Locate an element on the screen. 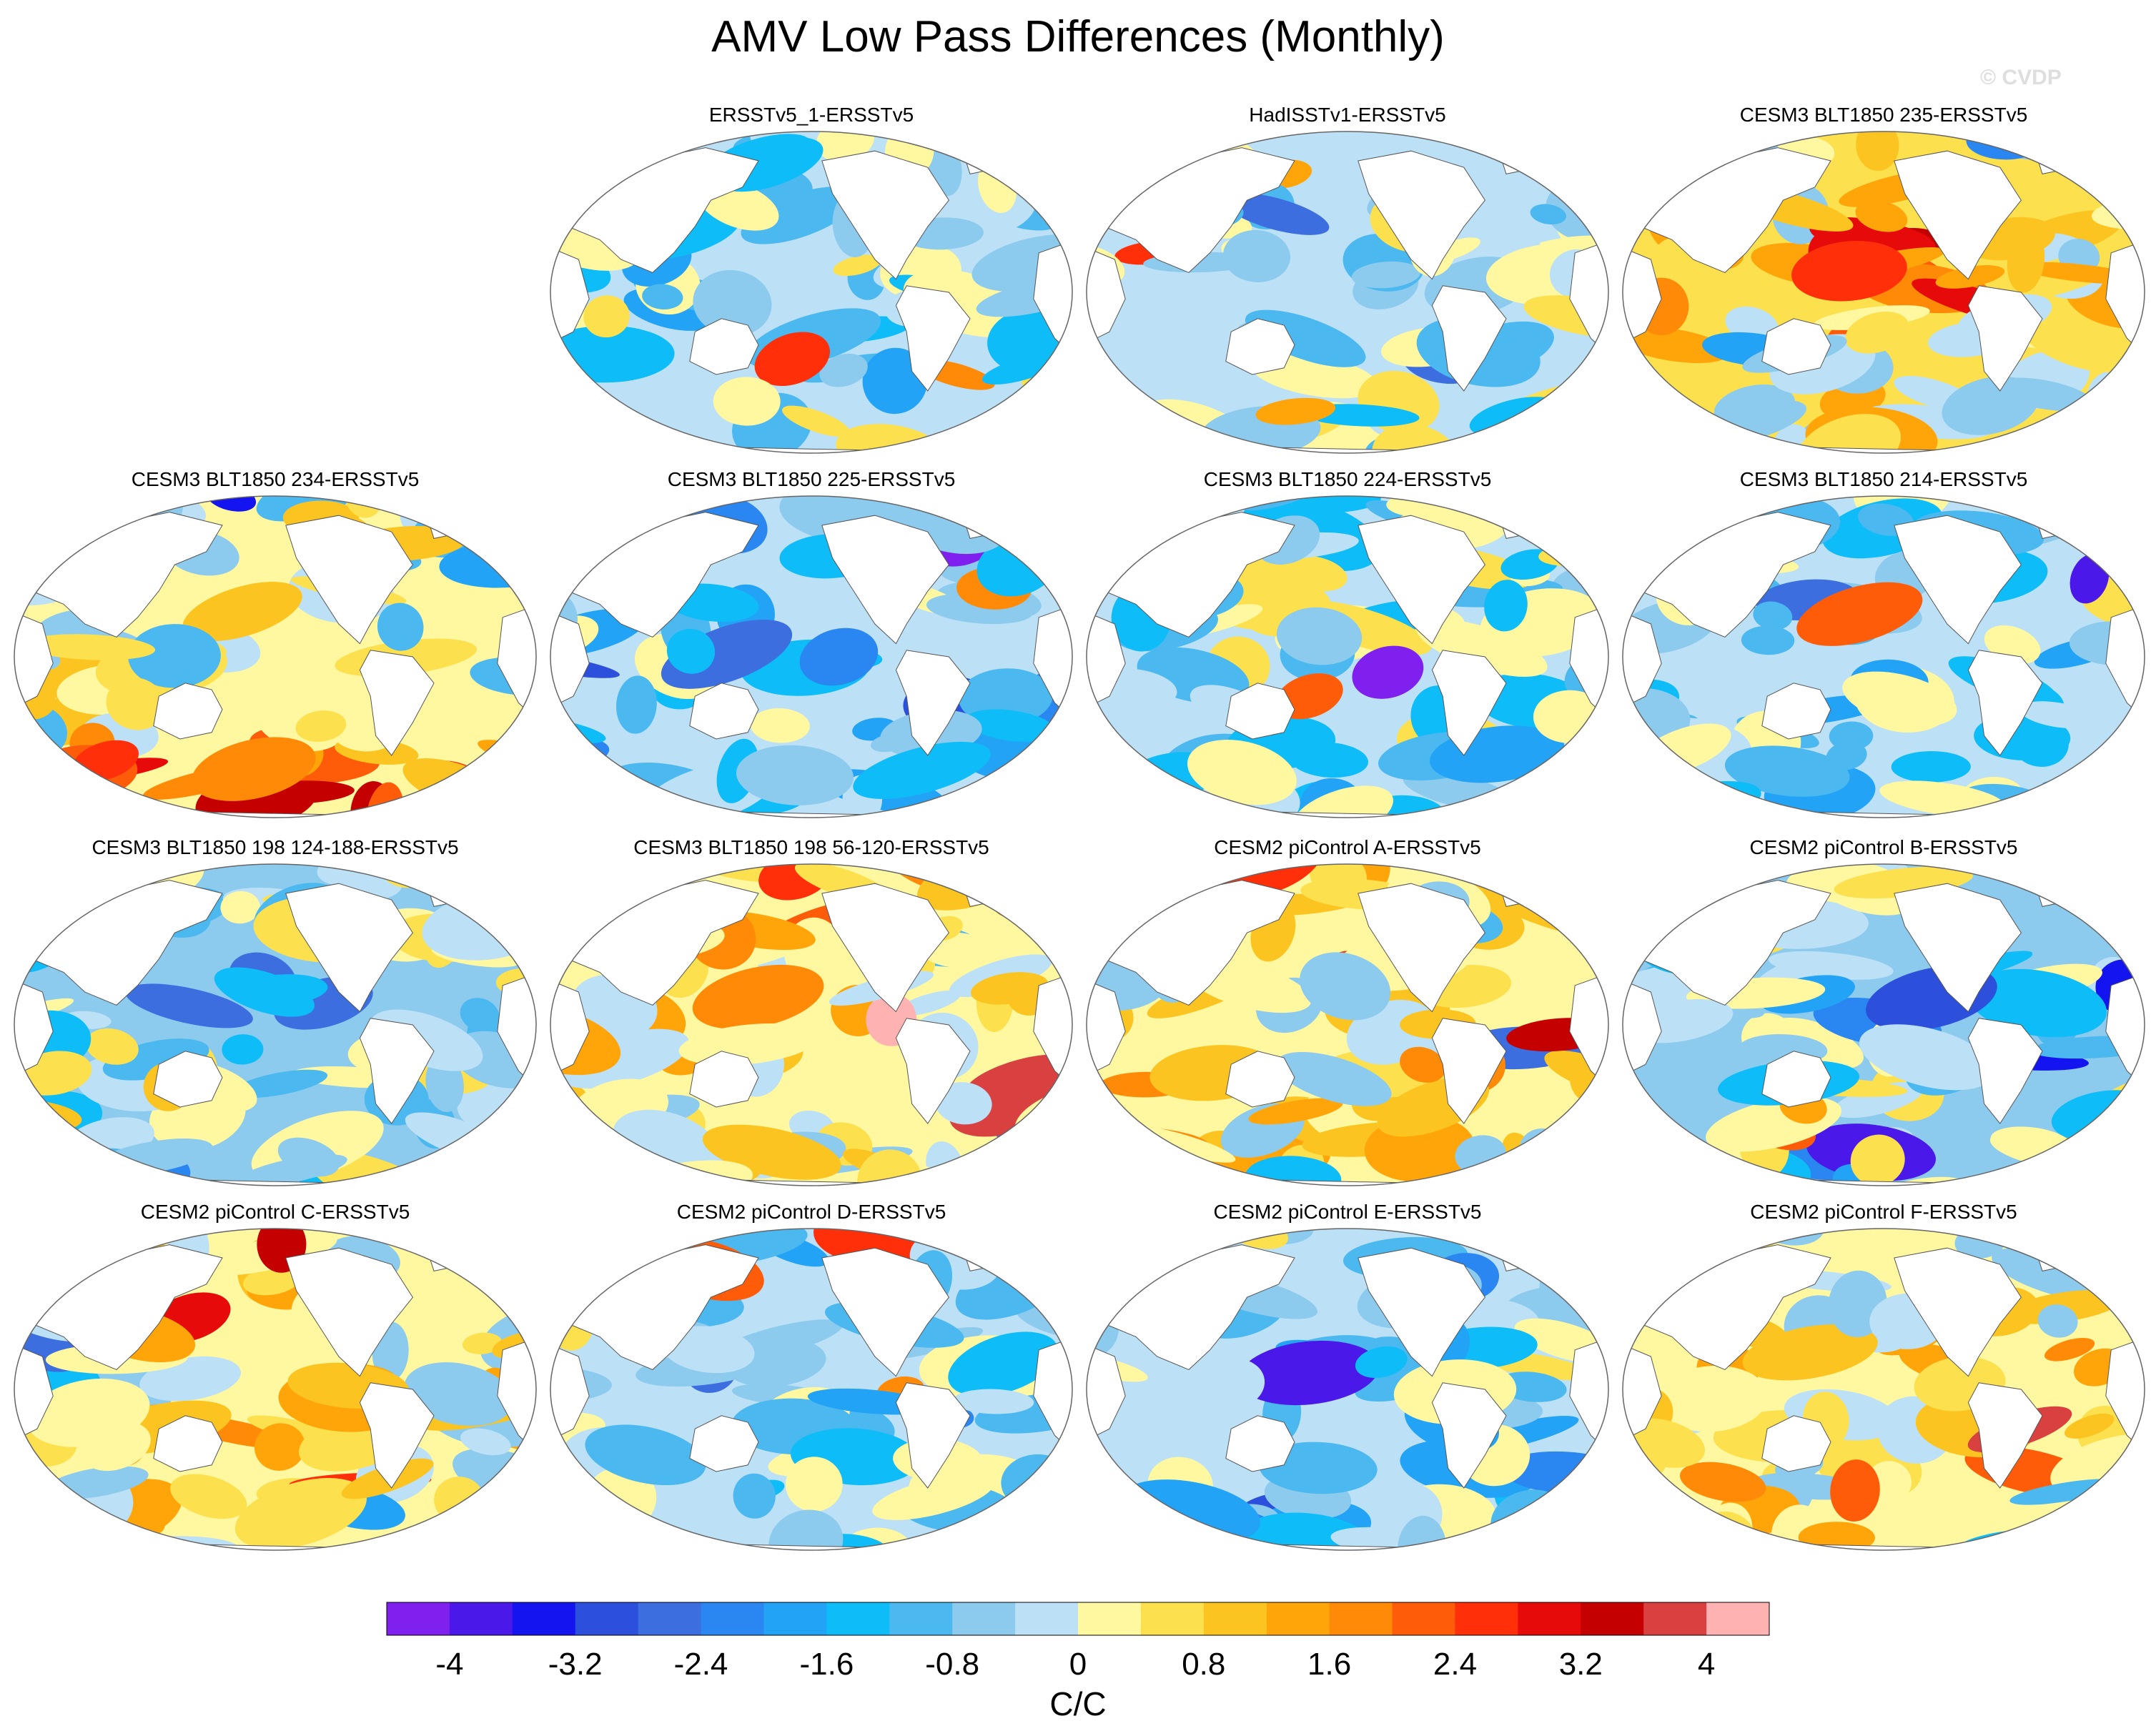 This screenshot has height=1731, width=2156. map-panel: CESM2 piControl F-ERSSTv5 is located at coordinates (1884, 1379).